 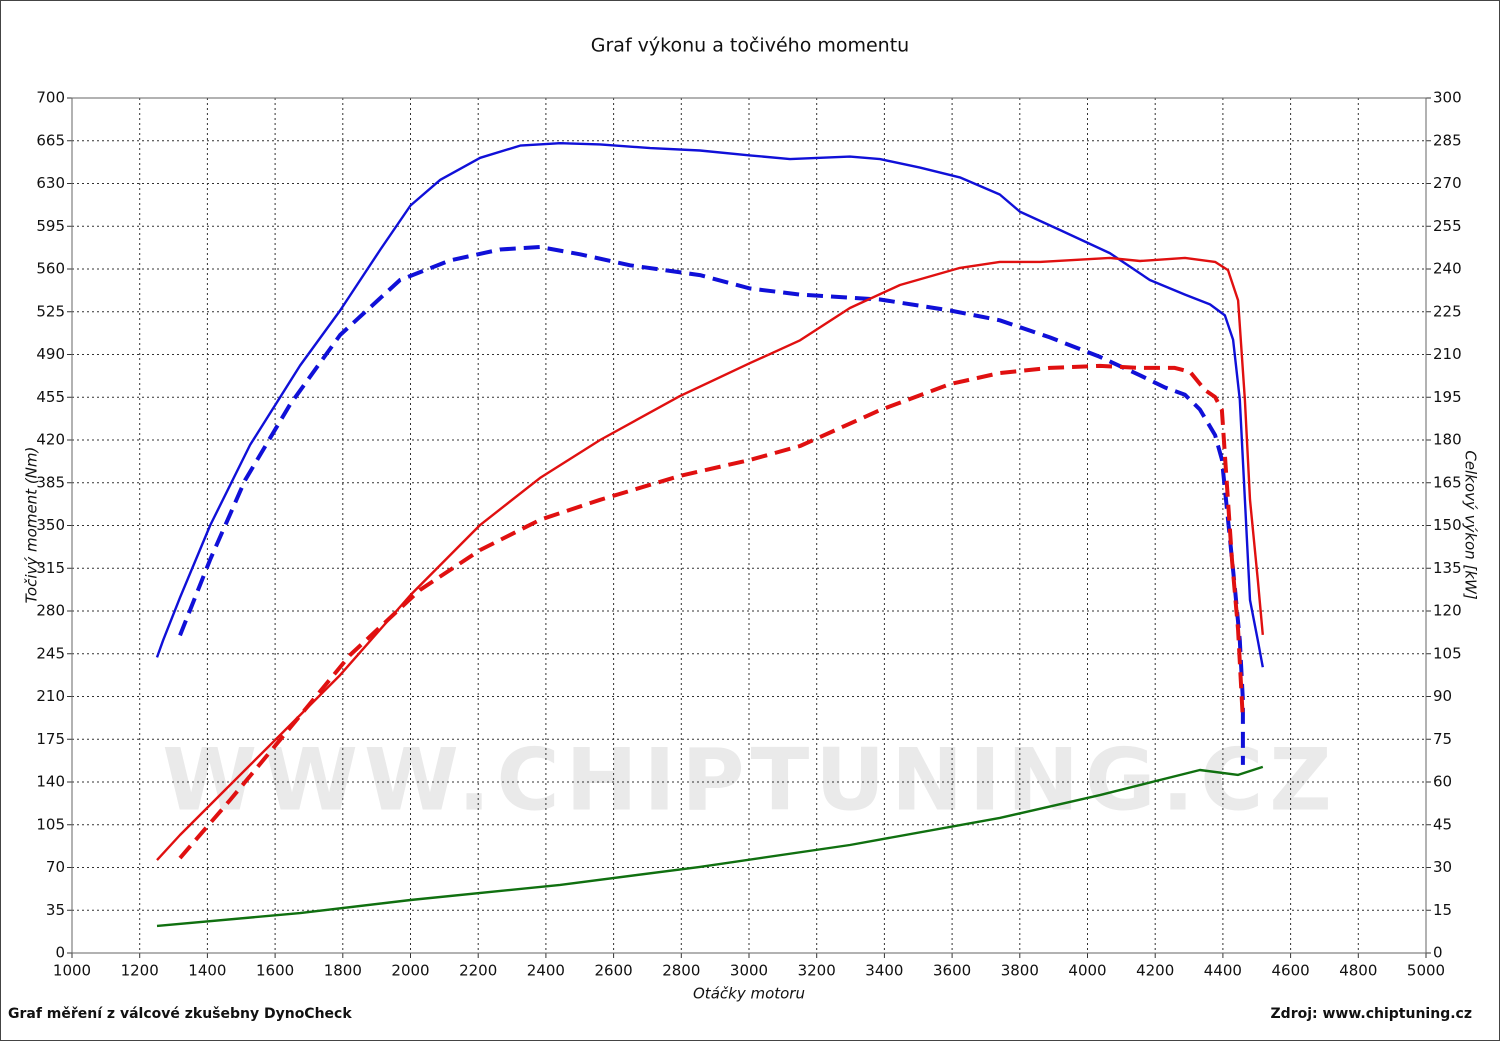 What do you see at coordinates (750, 46) in the screenshot?
I see `chart-title: Graf výkonu a točivého momentu` at bounding box center [750, 46].